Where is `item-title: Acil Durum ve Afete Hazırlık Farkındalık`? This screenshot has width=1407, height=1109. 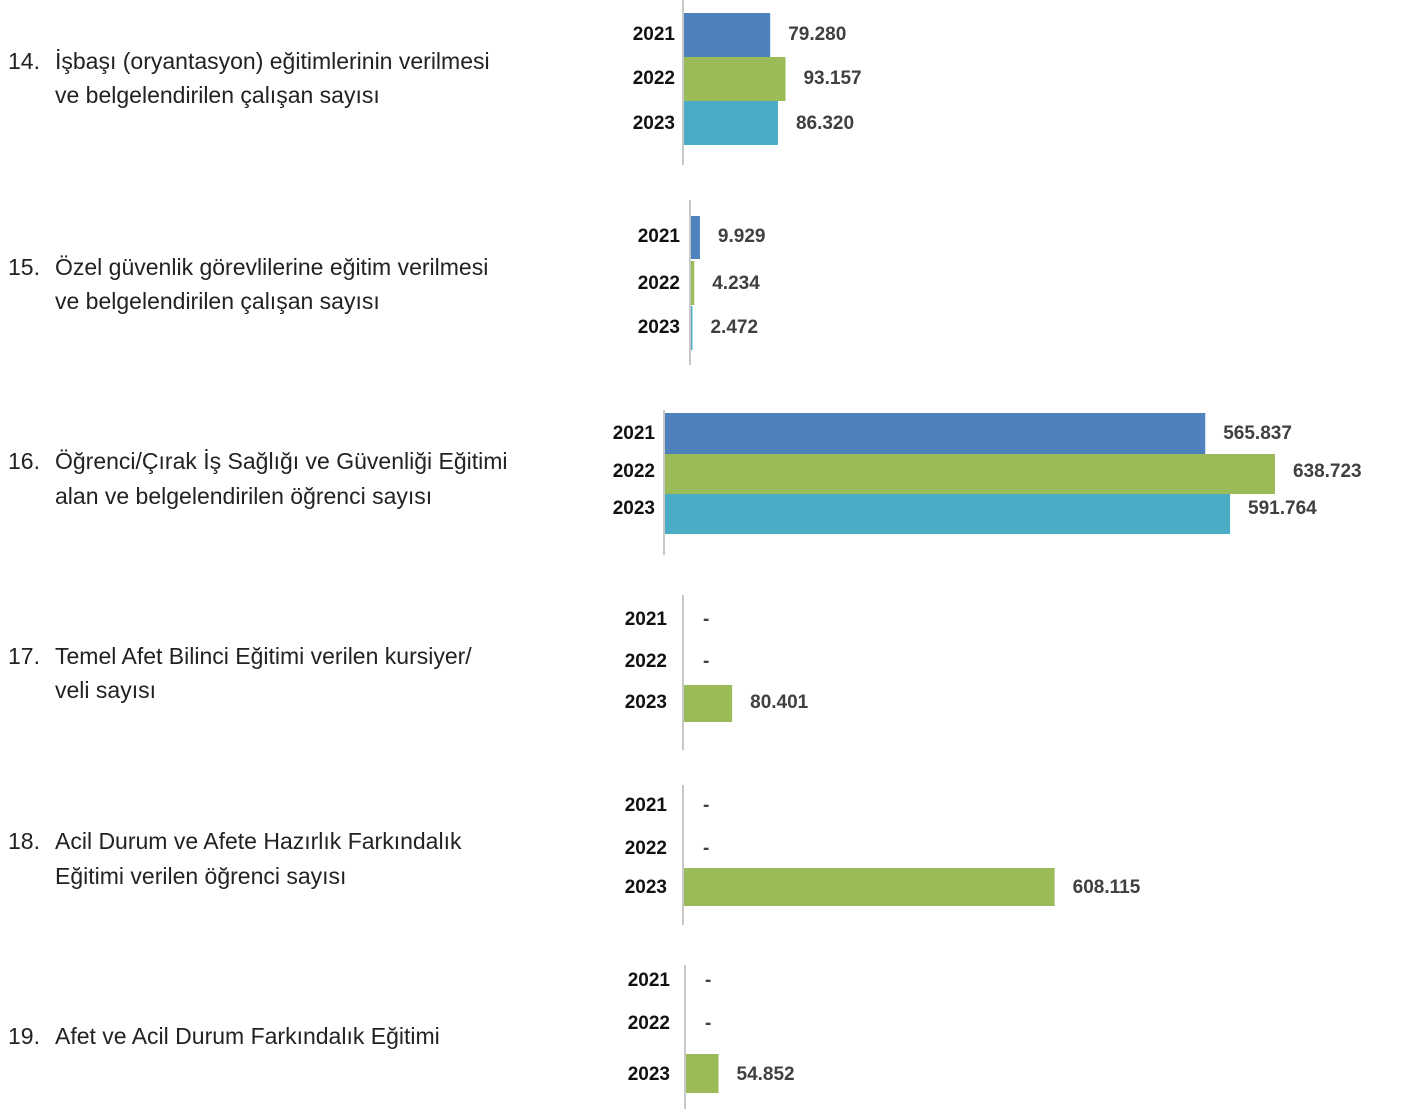
item-title: Acil Durum ve Afete Hazırlık Farkındalık is located at coordinates (258, 841).